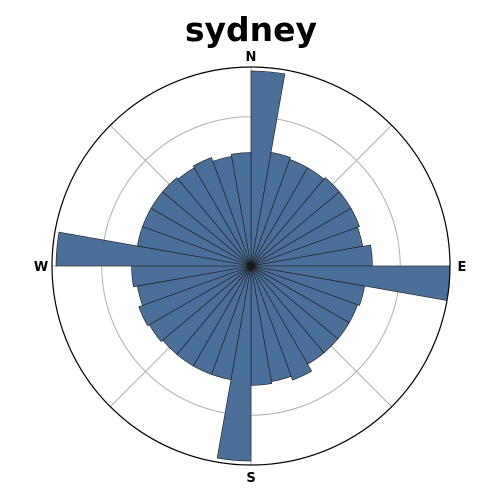  Describe the element at coordinates (251, 29) in the screenshot. I see `chart-title: sydney` at that location.